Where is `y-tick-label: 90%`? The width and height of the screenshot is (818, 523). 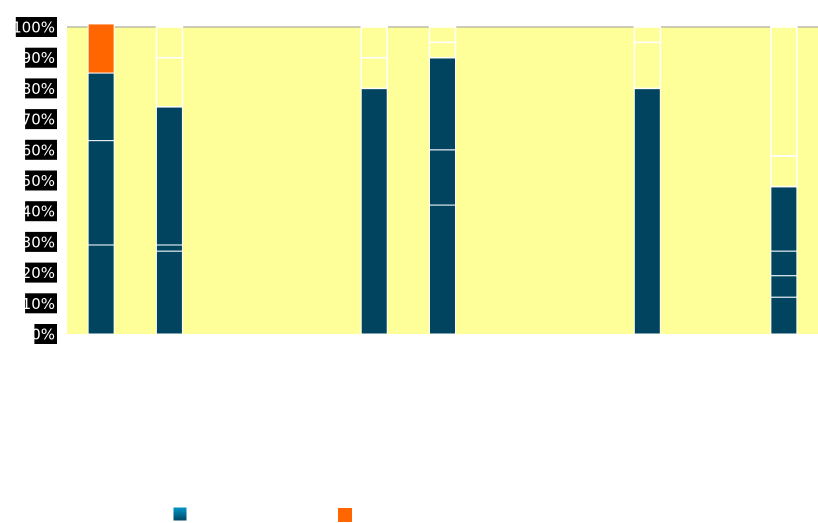
y-tick-label: 90% is located at coordinates (38, 58).